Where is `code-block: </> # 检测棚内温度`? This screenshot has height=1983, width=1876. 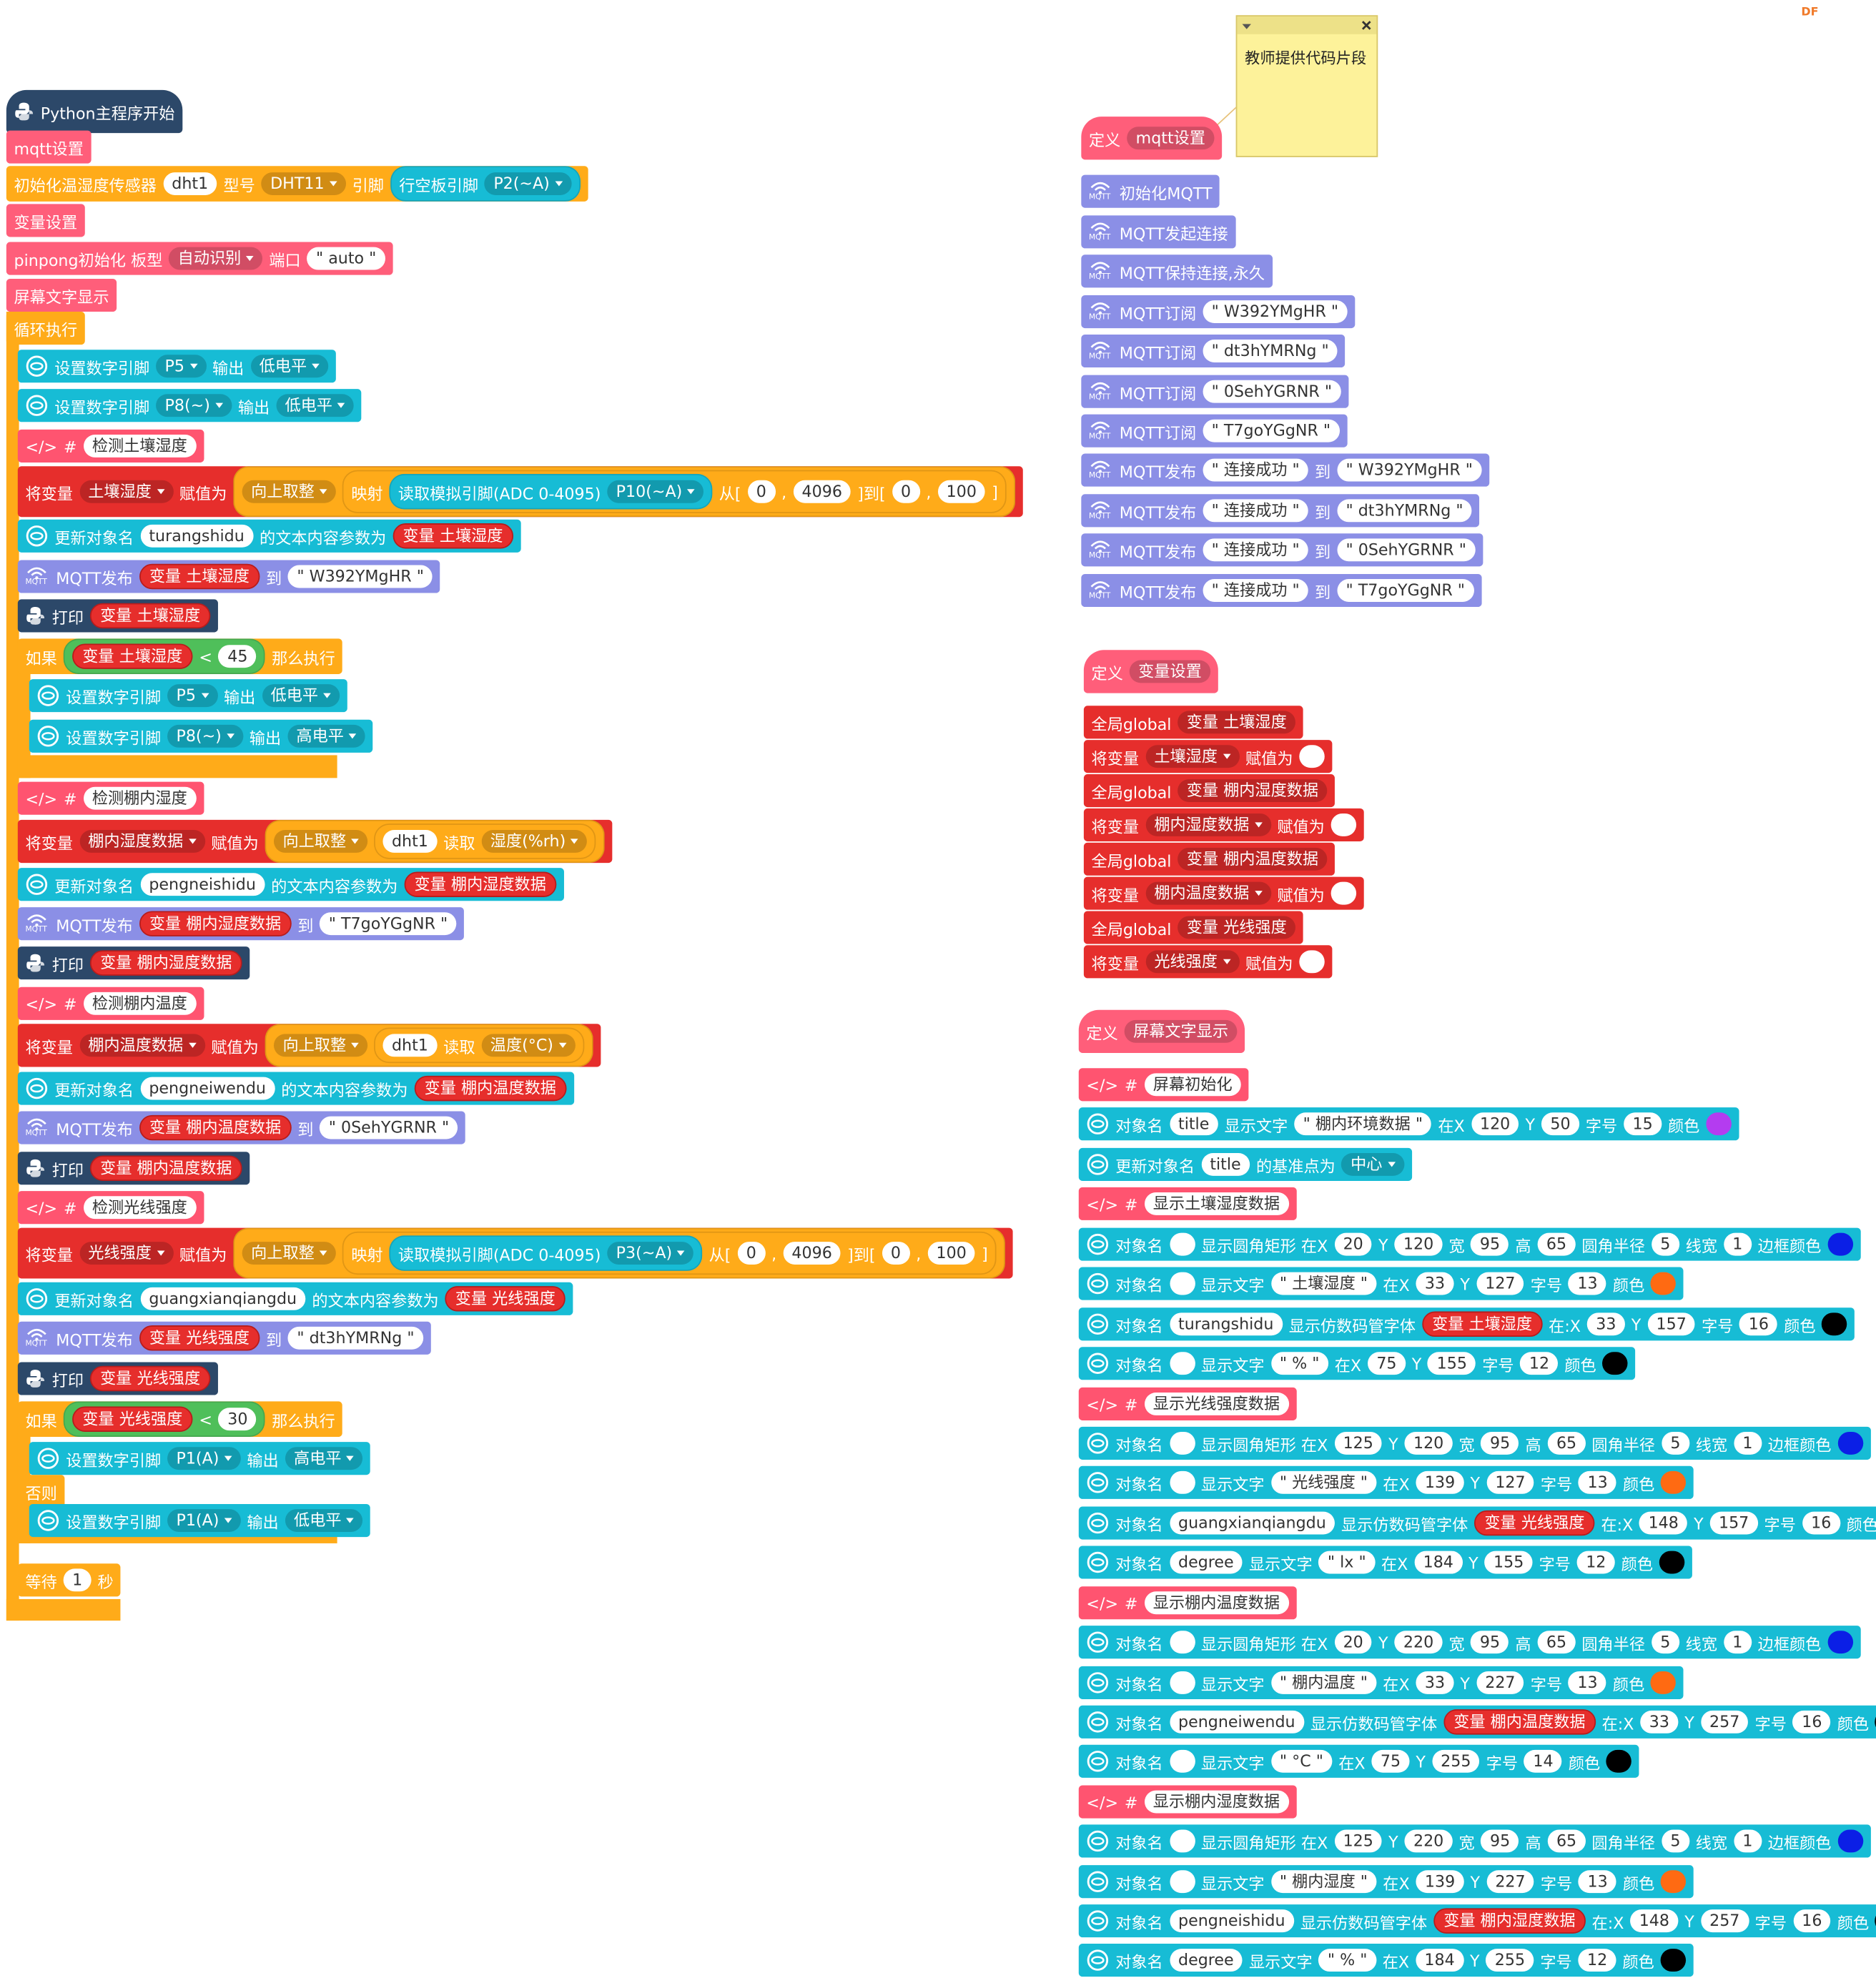
code-block: </> # 检测棚内温度 is located at coordinates (110, 1003).